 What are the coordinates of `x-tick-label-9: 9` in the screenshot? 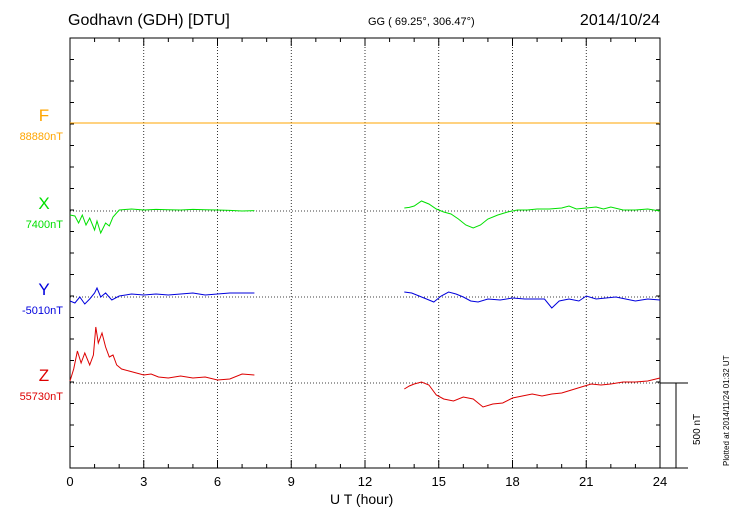 It's located at (291, 481).